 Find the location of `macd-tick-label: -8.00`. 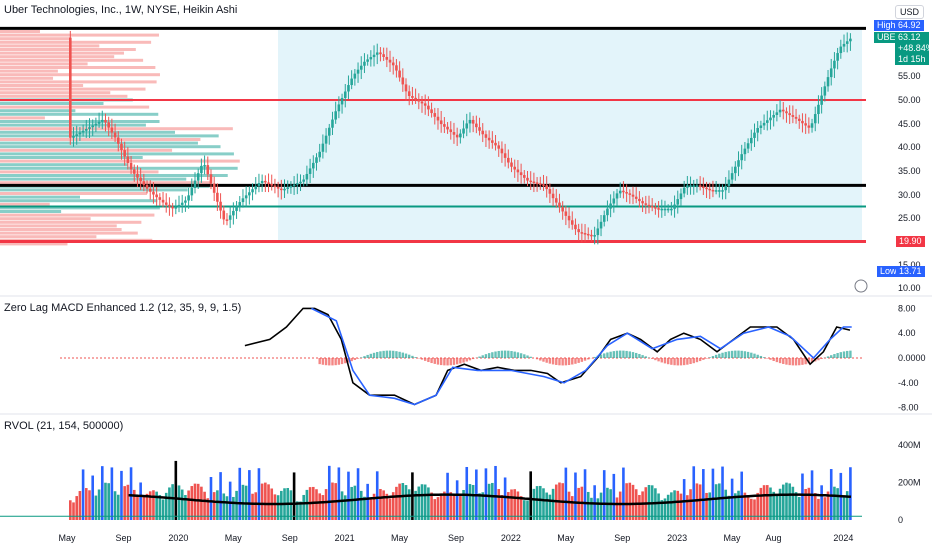

macd-tick-label: -8.00 is located at coordinates (908, 408).